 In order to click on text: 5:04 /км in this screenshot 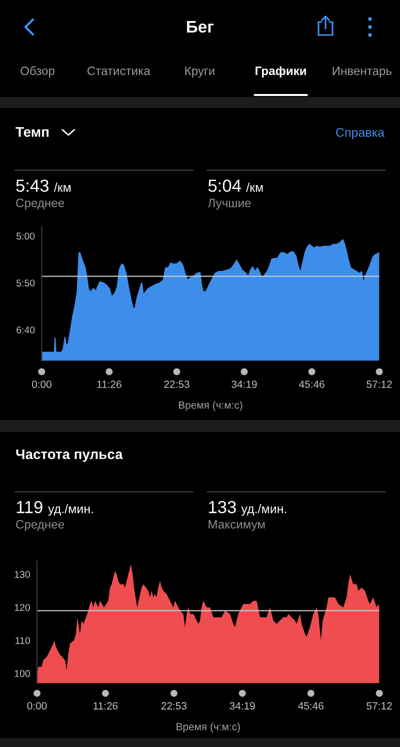, I will do `click(235, 186)`.